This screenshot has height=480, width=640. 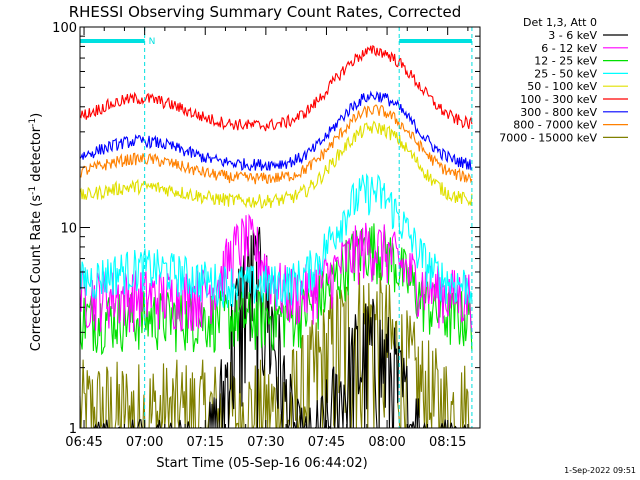 What do you see at coordinates (36, 156) in the screenshot?
I see `y-axis-label-part: detector` at bounding box center [36, 156].